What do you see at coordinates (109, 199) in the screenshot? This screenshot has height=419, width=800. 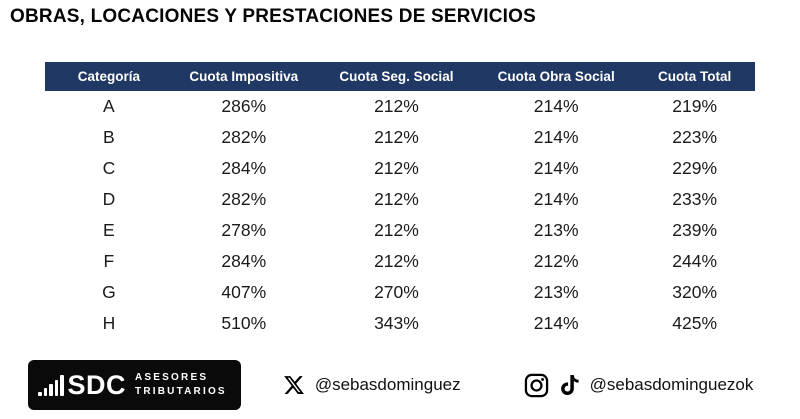 I see `category-cell: D` at bounding box center [109, 199].